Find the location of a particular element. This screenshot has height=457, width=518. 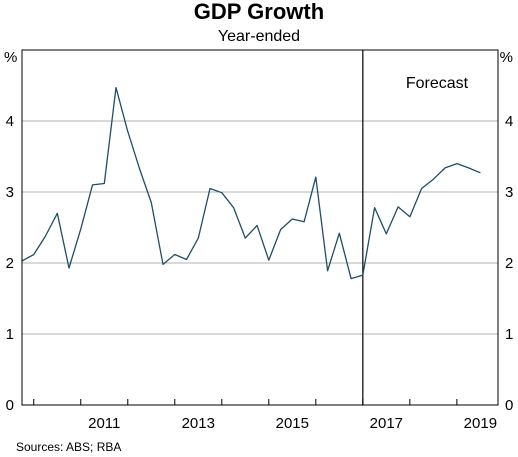

y-tick-label-left: 4 is located at coordinates (10, 121).